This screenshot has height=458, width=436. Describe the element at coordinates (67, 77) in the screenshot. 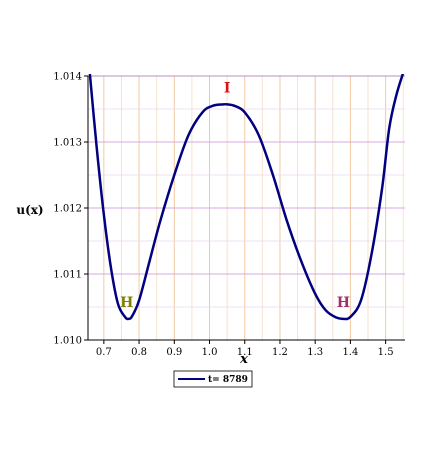

I see `y-tick-label: 1.014` at that location.